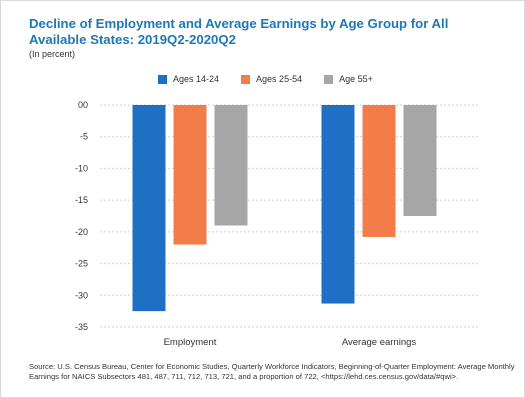 Image resolution: width=525 pixels, height=398 pixels. Describe the element at coordinates (190, 175) in the screenshot. I see `bar-ages-25-54-employment` at that location.